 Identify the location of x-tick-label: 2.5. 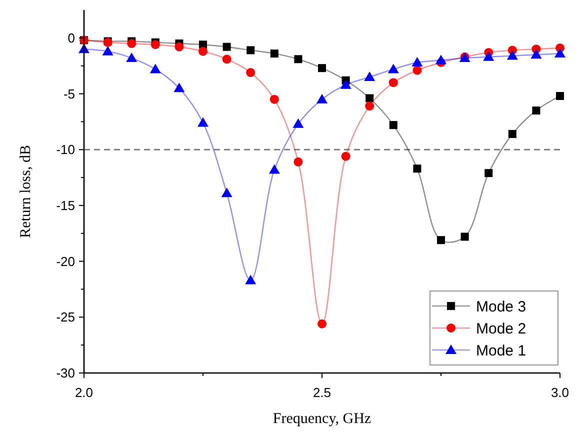
(322, 392).